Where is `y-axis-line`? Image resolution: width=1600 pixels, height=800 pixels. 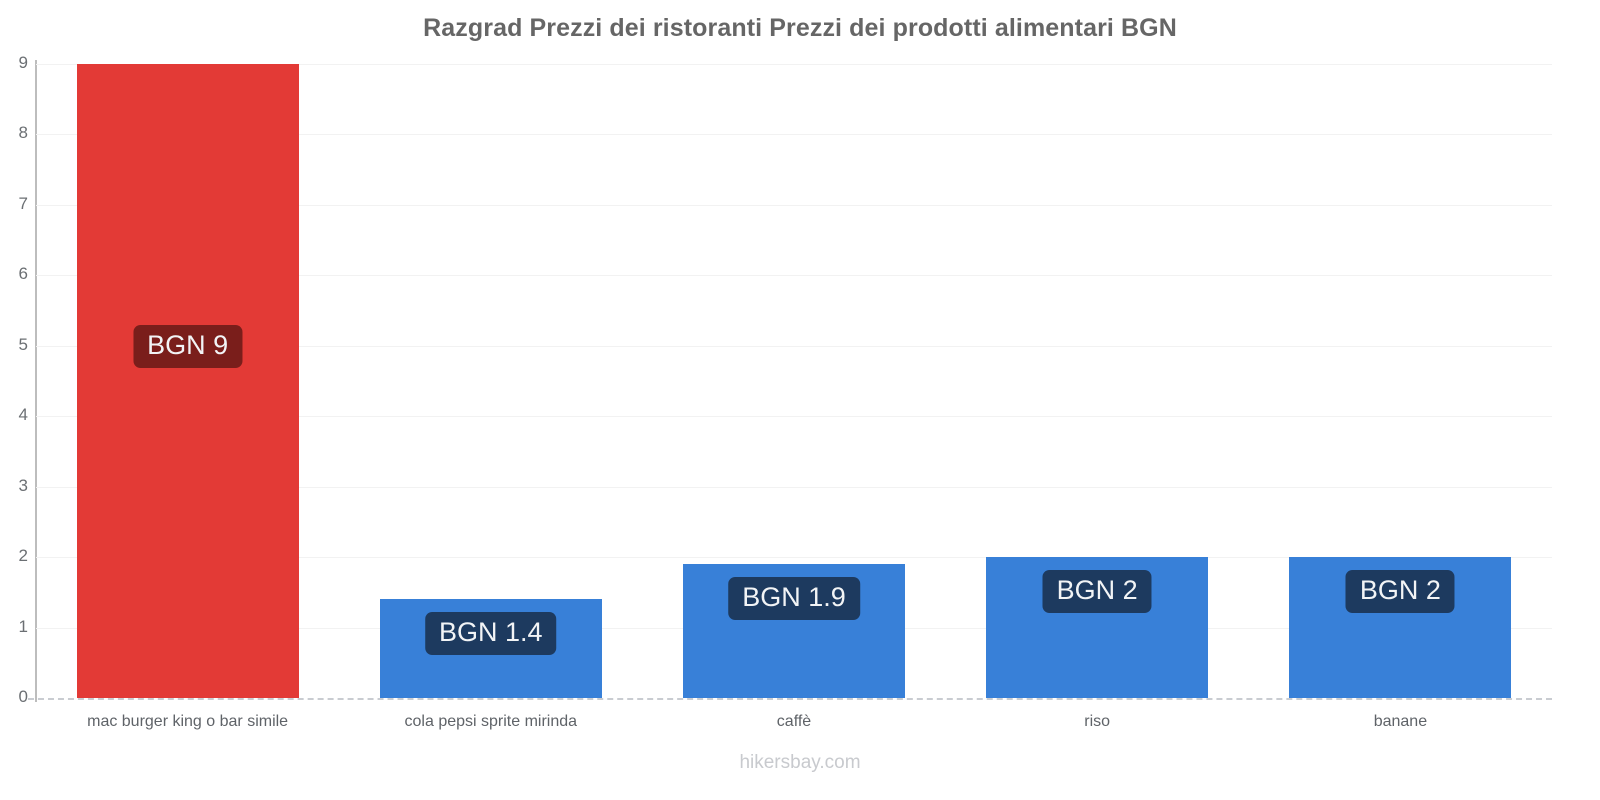
y-axis-line is located at coordinates (36, 381).